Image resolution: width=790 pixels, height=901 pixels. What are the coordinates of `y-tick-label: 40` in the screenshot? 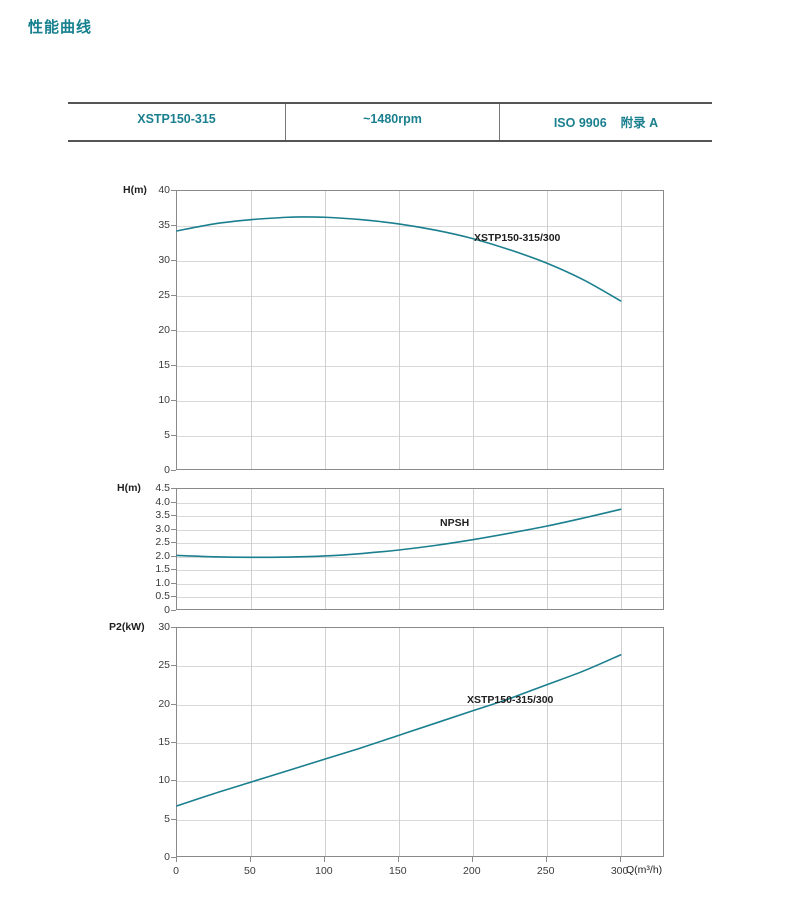 It's located at (164, 190).